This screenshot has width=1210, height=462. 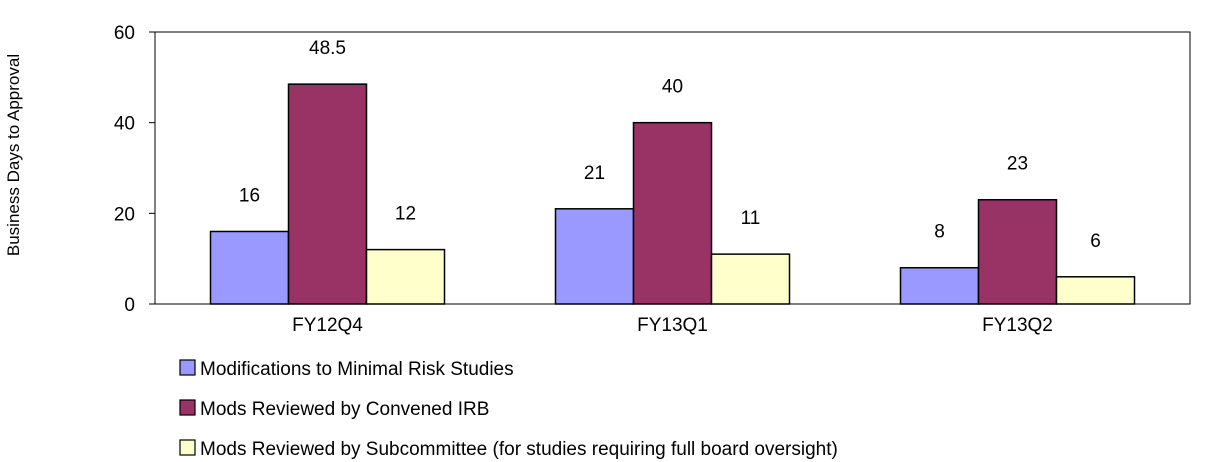 What do you see at coordinates (594, 173) in the screenshot?
I see `data-label: 21` at bounding box center [594, 173].